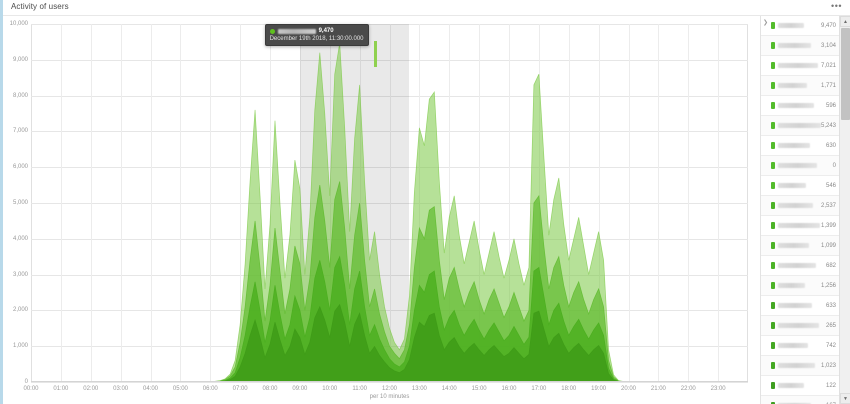 The width and height of the screenshot is (850, 404). What do you see at coordinates (539, 389) in the screenshot?
I see `x-axis-tick-label: 17:00` at bounding box center [539, 389].